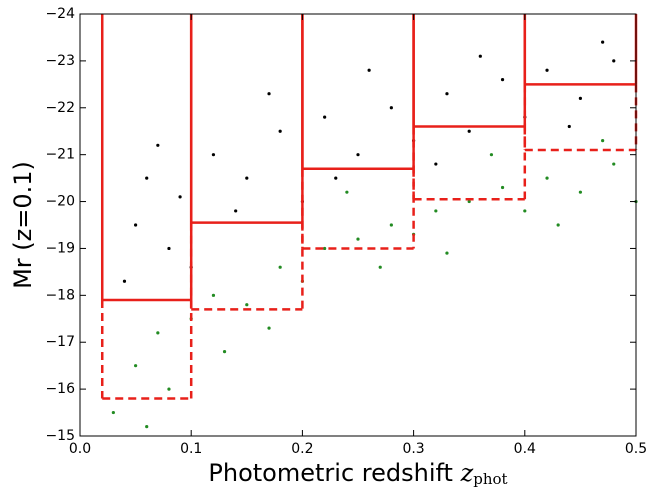 The width and height of the screenshot is (666, 492). Describe the element at coordinates (636, 449) in the screenshot. I see `x-tick-label: 0.5` at that location.